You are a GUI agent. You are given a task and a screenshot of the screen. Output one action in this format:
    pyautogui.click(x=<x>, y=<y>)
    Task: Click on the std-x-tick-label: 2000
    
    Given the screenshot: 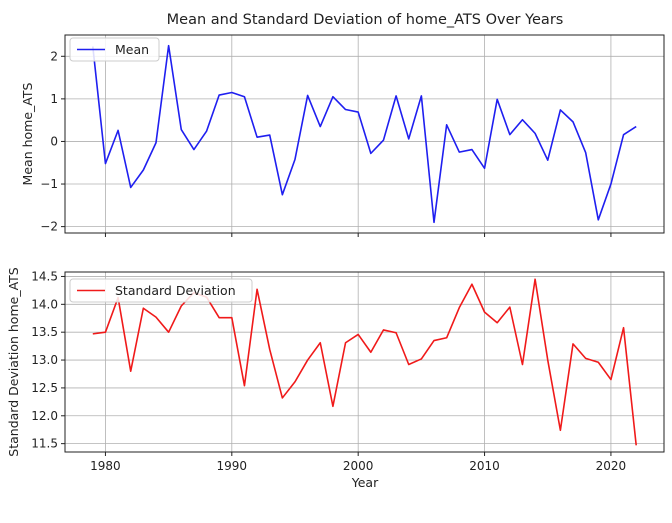 What is the action you would take?
    pyautogui.click(x=358, y=466)
    